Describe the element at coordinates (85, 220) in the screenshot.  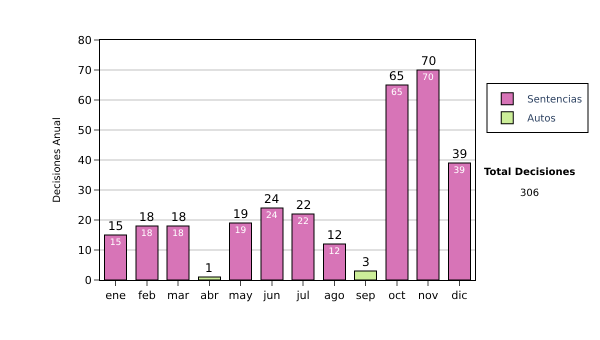
I see `y-tick-label: 20` at that location.